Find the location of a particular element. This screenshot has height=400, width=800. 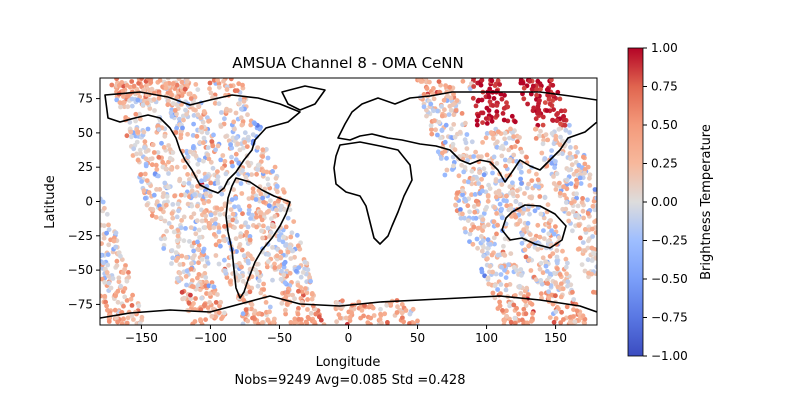

colorbar-label: Brightness Temperature is located at coordinates (706, 202).